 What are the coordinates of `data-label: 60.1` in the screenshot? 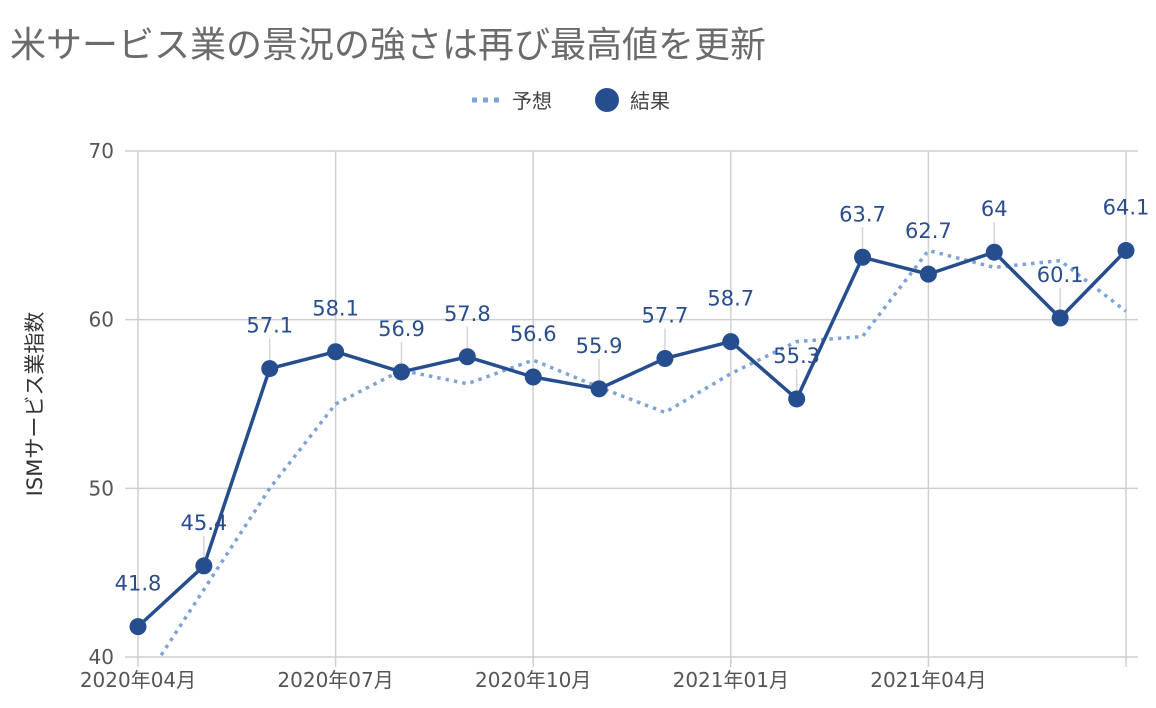 It's located at (1060, 275).